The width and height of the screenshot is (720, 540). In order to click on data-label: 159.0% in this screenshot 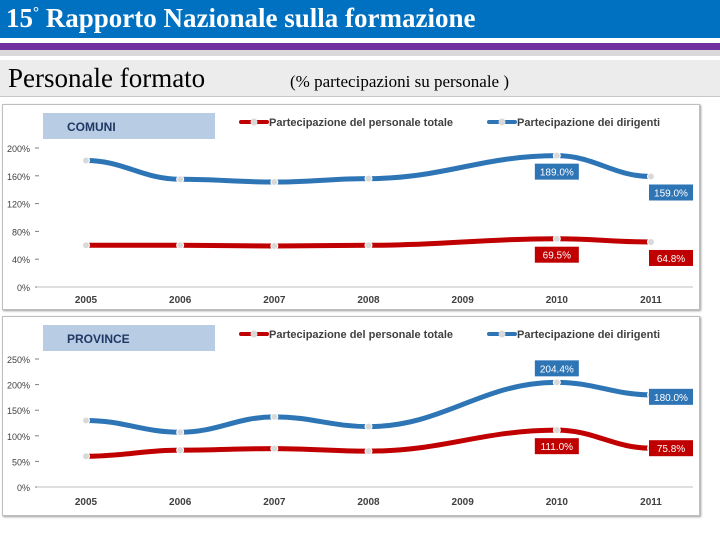, I will do `click(671, 193)`.